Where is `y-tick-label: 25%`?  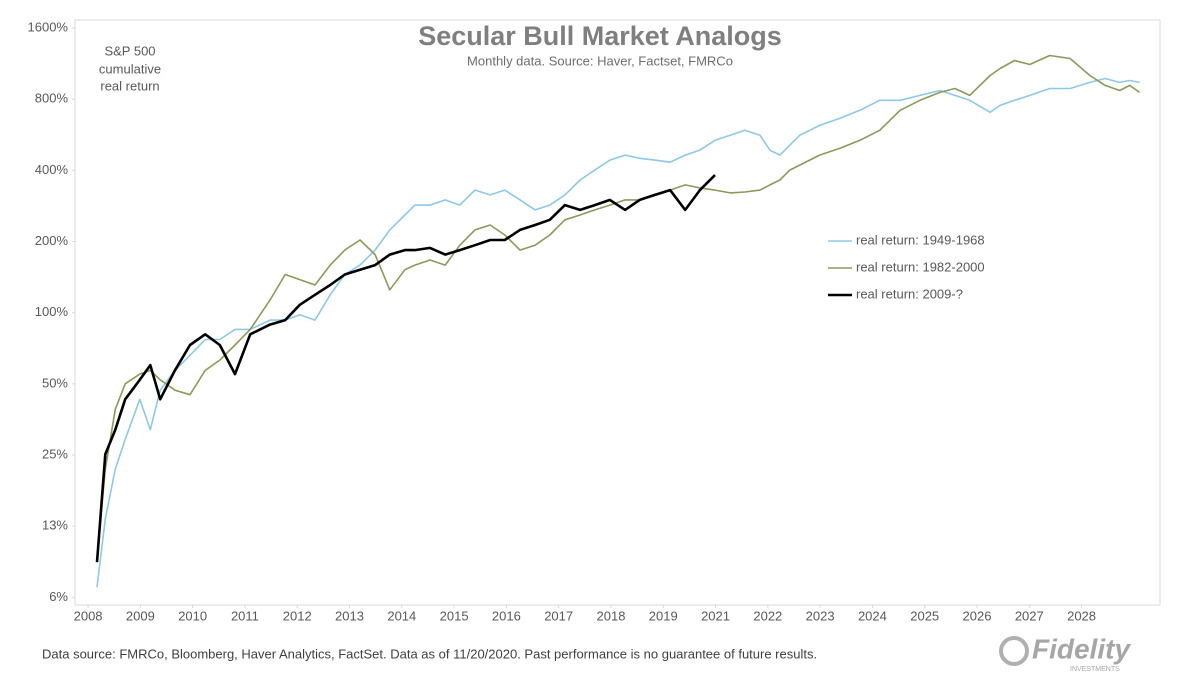
y-tick-label: 25% is located at coordinates (55, 453).